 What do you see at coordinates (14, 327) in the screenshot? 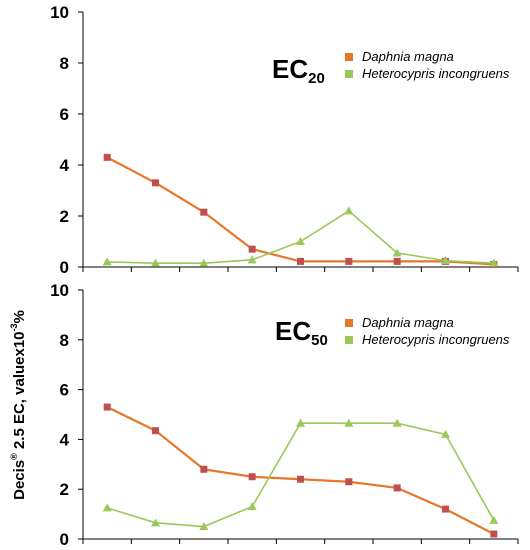
I see `y-axis-label-exponent: -3` at bounding box center [14, 327].